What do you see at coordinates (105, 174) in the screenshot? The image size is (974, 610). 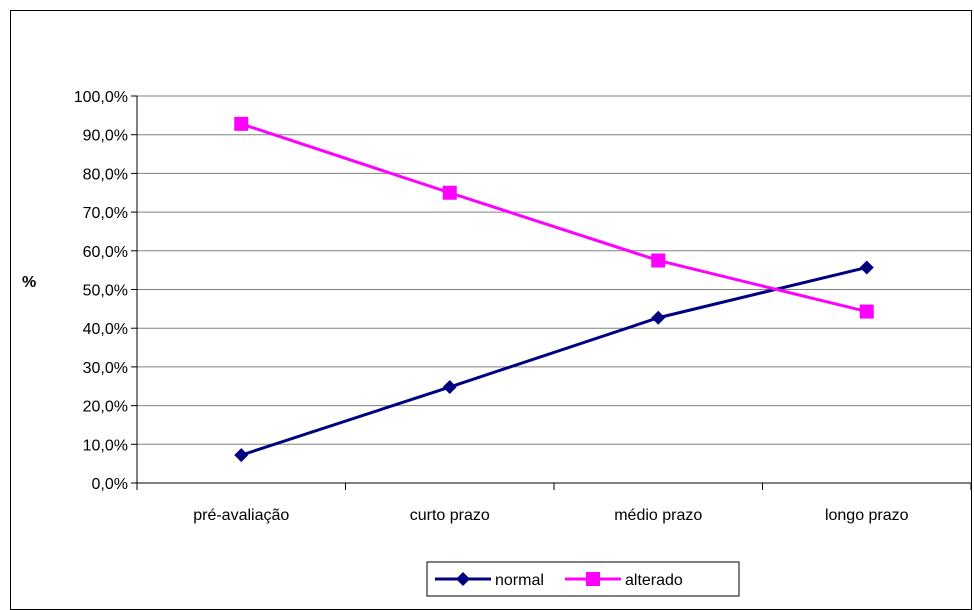 I see `y-tick-label: 80,0%` at bounding box center [105, 174].